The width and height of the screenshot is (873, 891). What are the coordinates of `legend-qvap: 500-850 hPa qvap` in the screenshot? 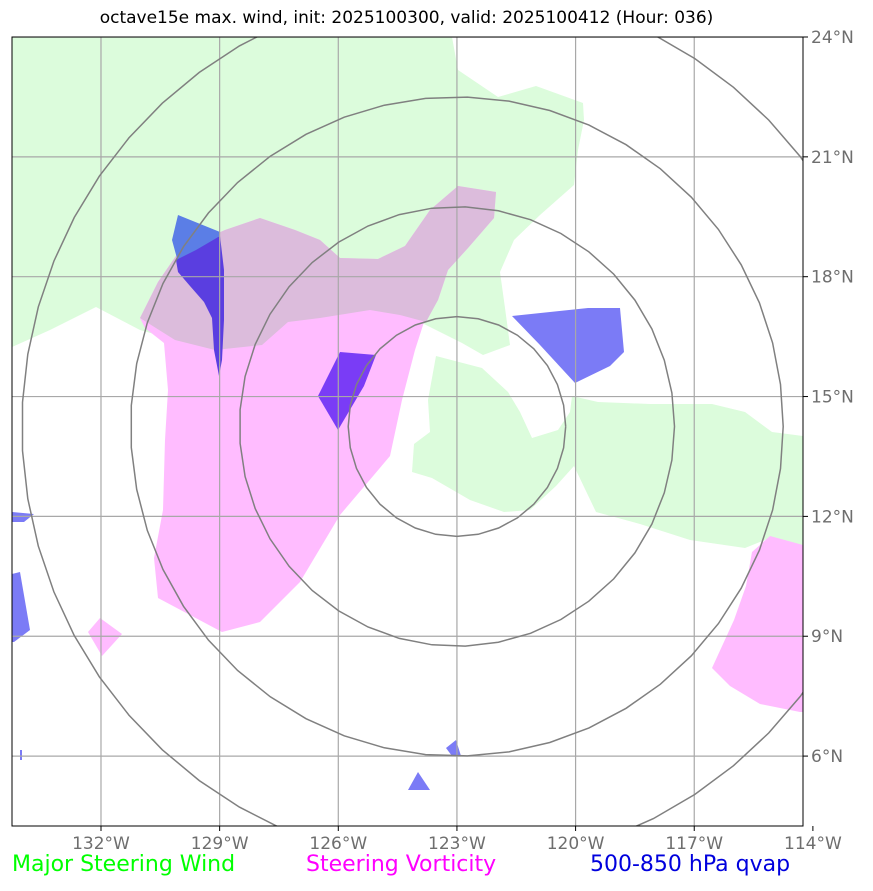 It's located at (690, 864).